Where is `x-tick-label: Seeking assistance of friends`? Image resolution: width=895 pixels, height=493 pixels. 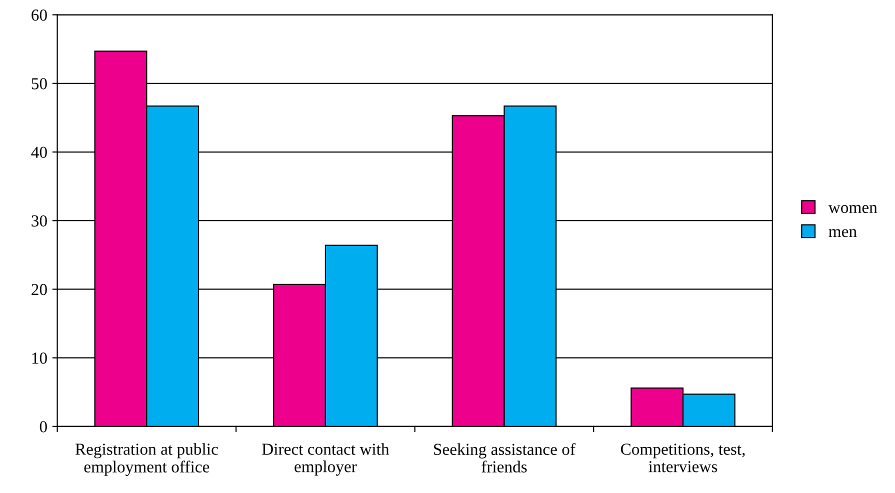 x-tick-label: Seeking assistance of friends is located at coordinates (505, 457).